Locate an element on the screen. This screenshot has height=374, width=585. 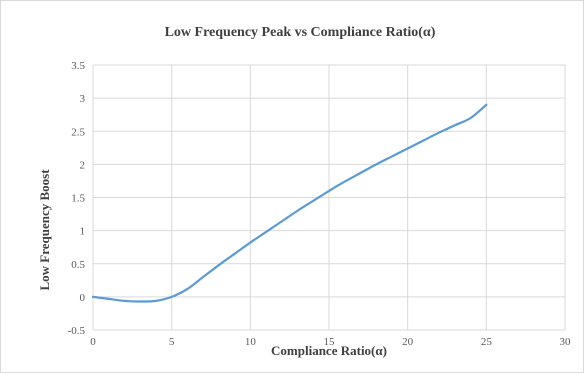
y-tick-labels: -0.5 0 0.5 1 1.5 2 2.5 3 3.5 is located at coordinates (77, 198).